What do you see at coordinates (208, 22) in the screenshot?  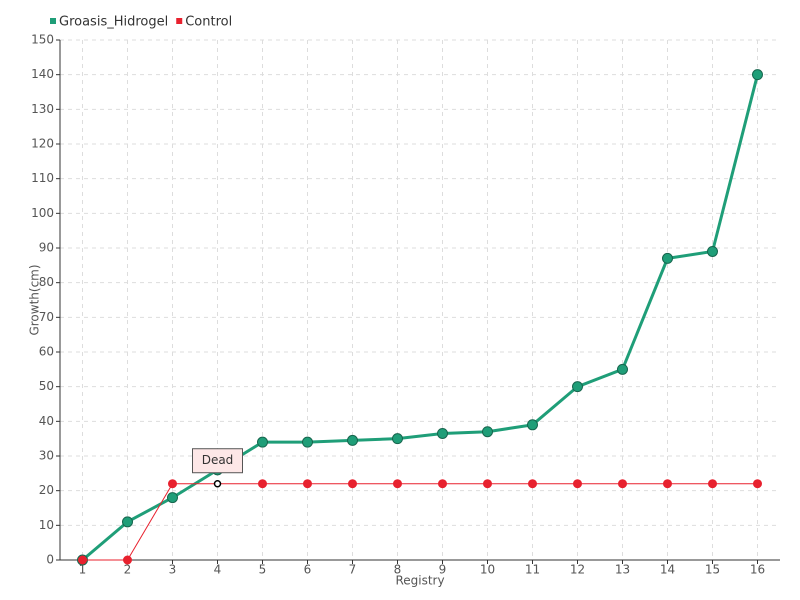 I see `legend-label: Control` at bounding box center [208, 22].